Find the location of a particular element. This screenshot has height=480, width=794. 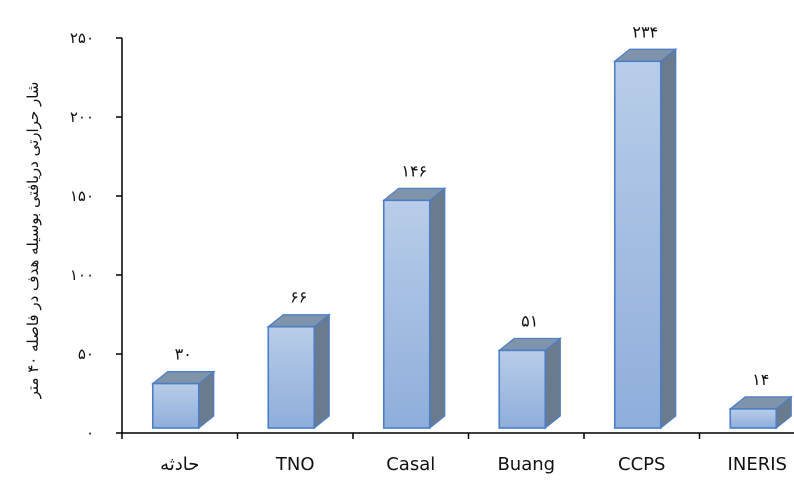

category-label: حادثه is located at coordinates (179, 464).